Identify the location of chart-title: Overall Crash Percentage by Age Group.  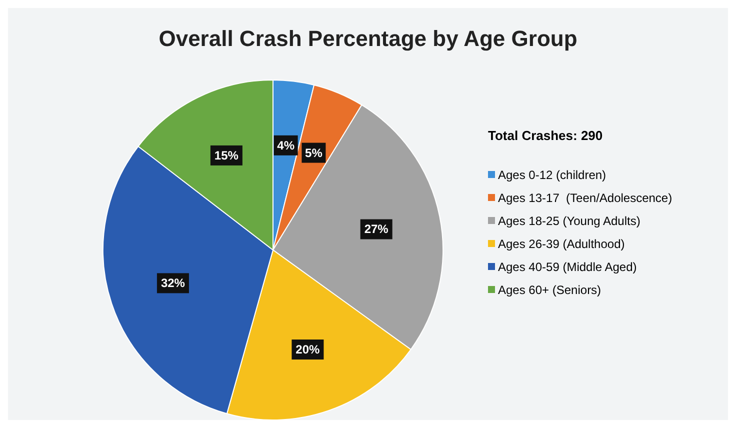
(368, 39).